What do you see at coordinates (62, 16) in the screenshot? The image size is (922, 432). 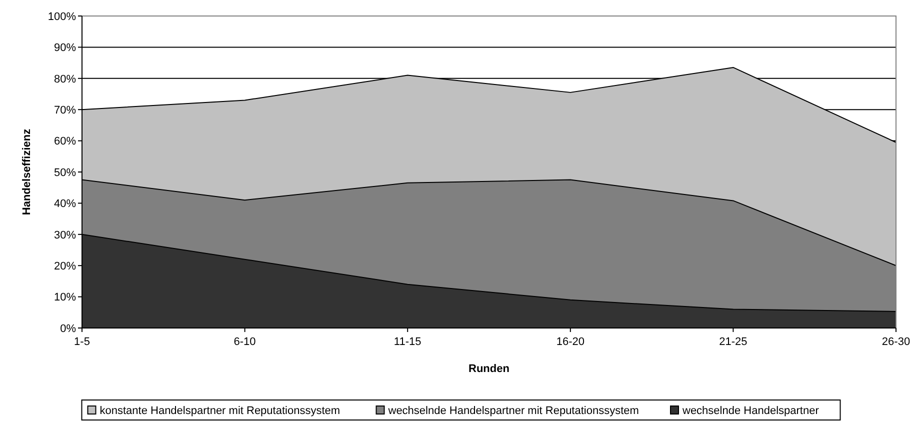 I see `y-tick-label: 100%` at bounding box center [62, 16].